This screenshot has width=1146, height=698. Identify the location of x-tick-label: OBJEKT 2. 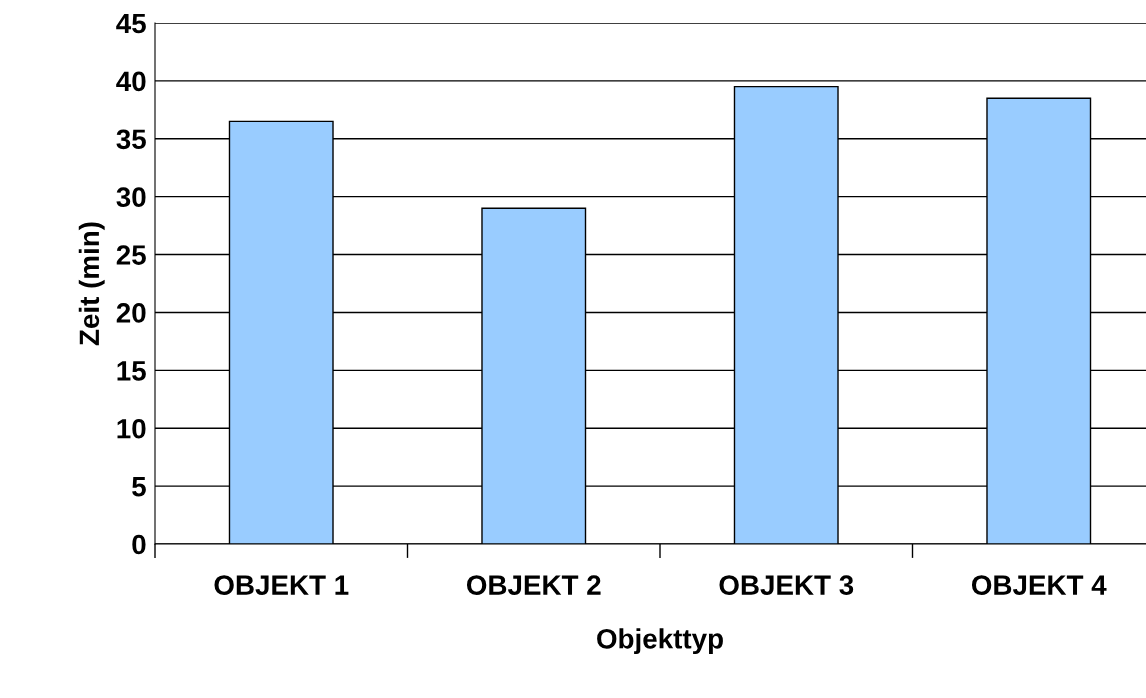
(533, 585).